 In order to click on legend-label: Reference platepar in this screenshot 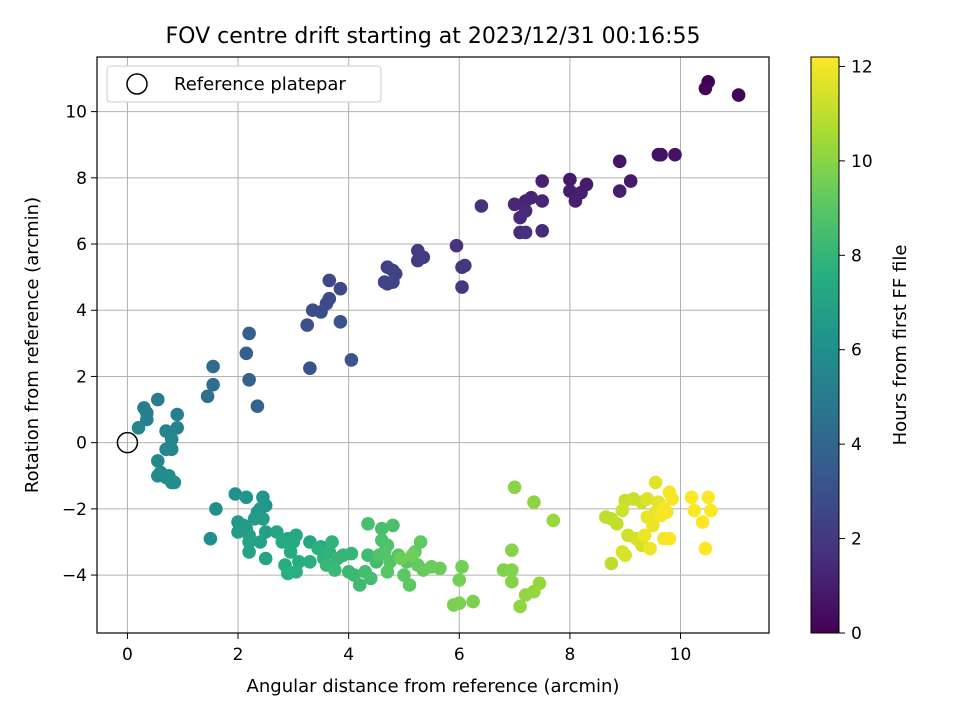, I will do `click(260, 84)`.